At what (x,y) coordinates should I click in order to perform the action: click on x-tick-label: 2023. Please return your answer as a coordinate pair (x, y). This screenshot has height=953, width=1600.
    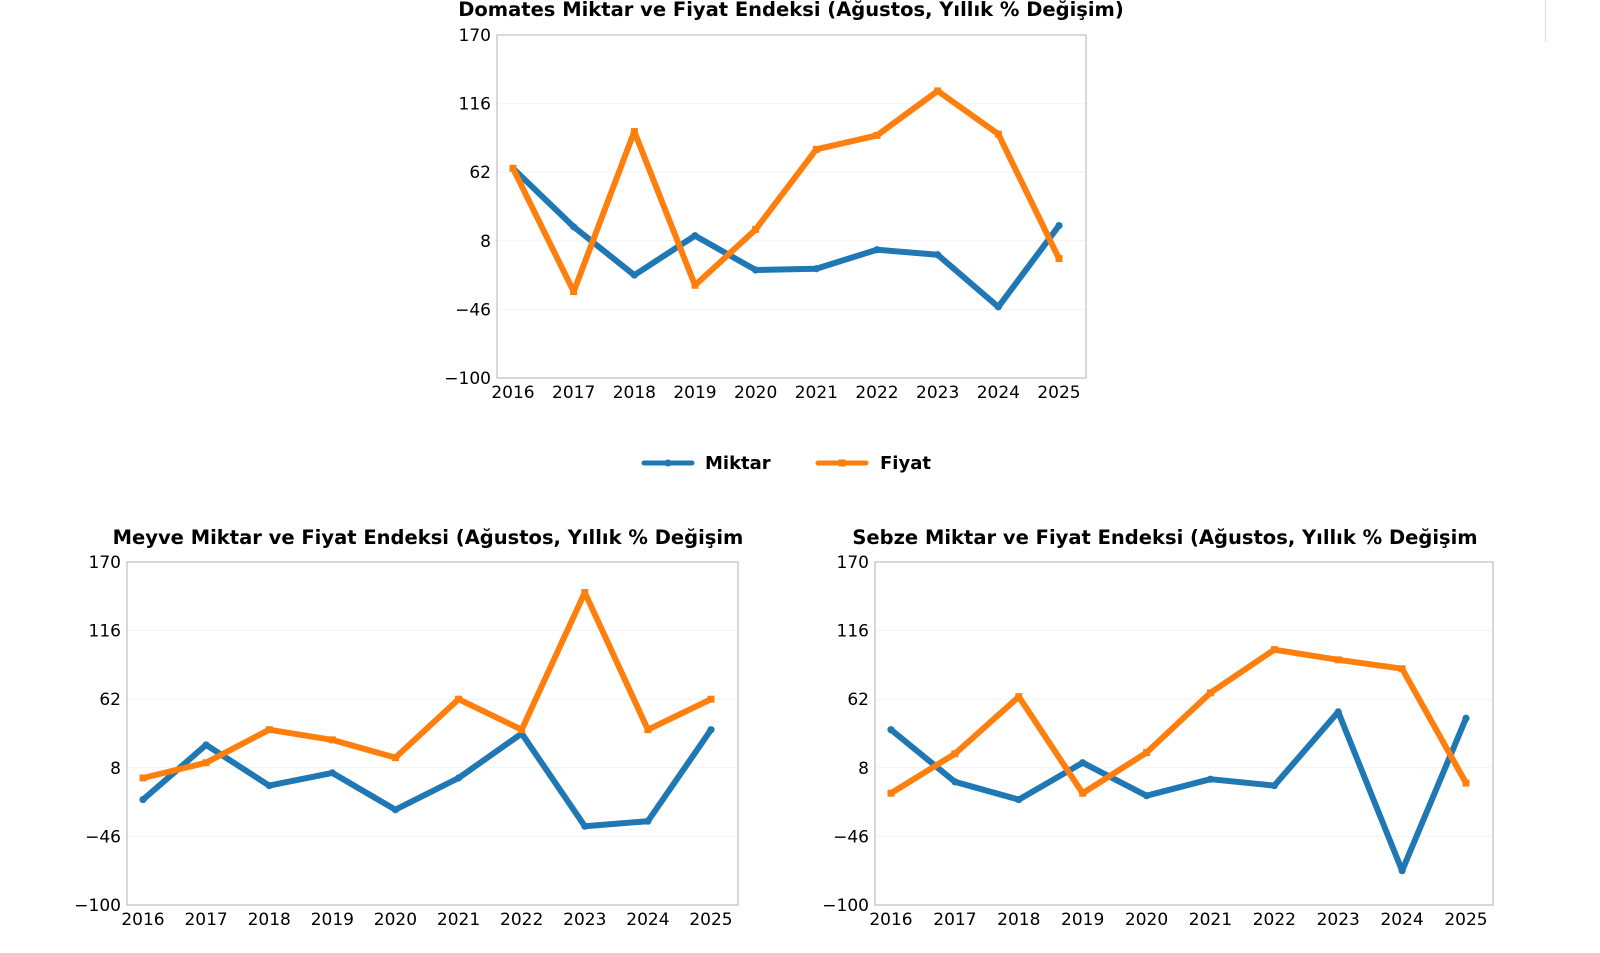
    Looking at the image, I should click on (584, 920).